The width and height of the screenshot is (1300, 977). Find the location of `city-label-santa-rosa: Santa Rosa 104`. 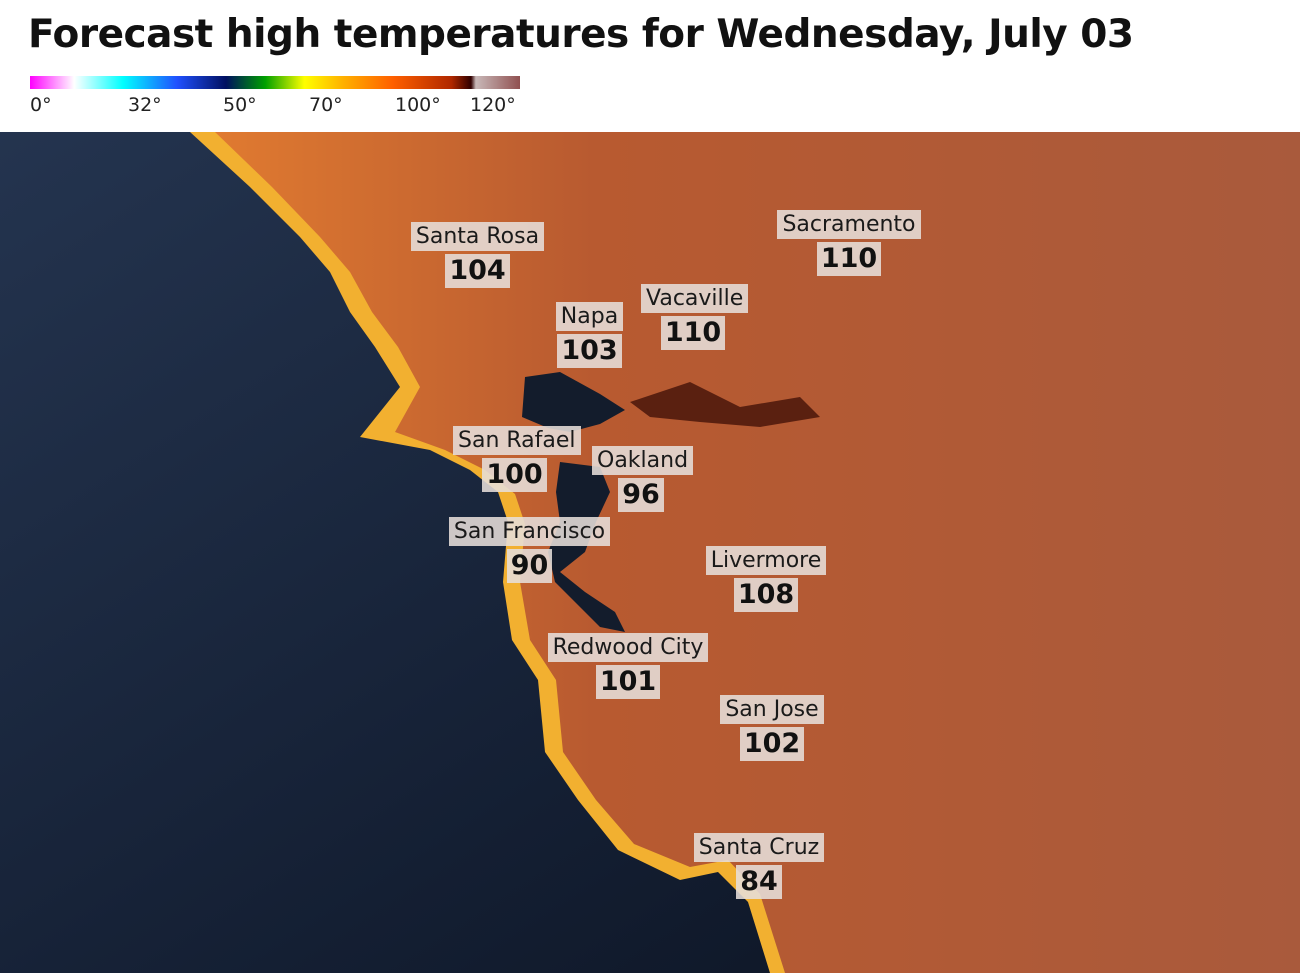

city-label-santa-rosa: Santa Rosa 104 is located at coordinates (477, 255).